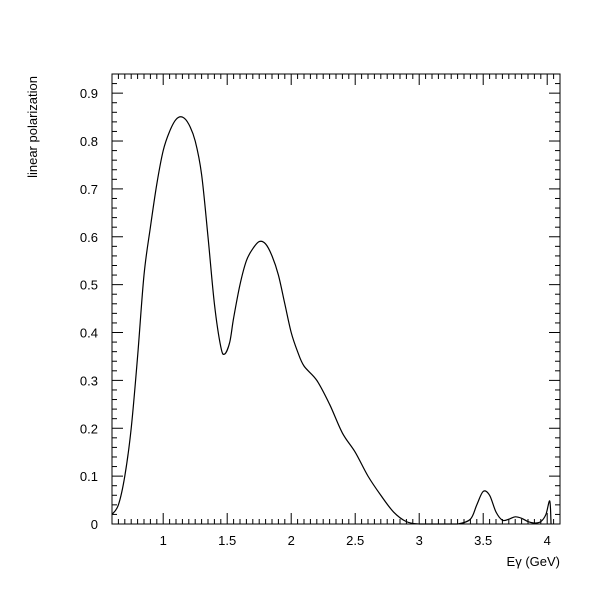  Describe the element at coordinates (227, 540) in the screenshot. I see `x-tick-label: 1.5` at that location.